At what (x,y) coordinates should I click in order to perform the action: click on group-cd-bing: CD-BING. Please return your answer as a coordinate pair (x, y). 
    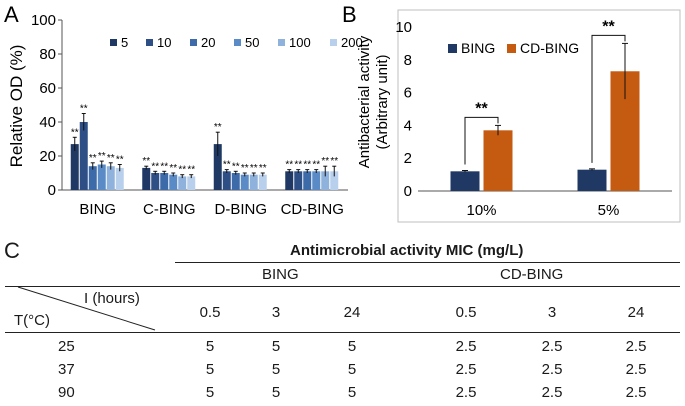
    Looking at the image, I should click on (532, 274).